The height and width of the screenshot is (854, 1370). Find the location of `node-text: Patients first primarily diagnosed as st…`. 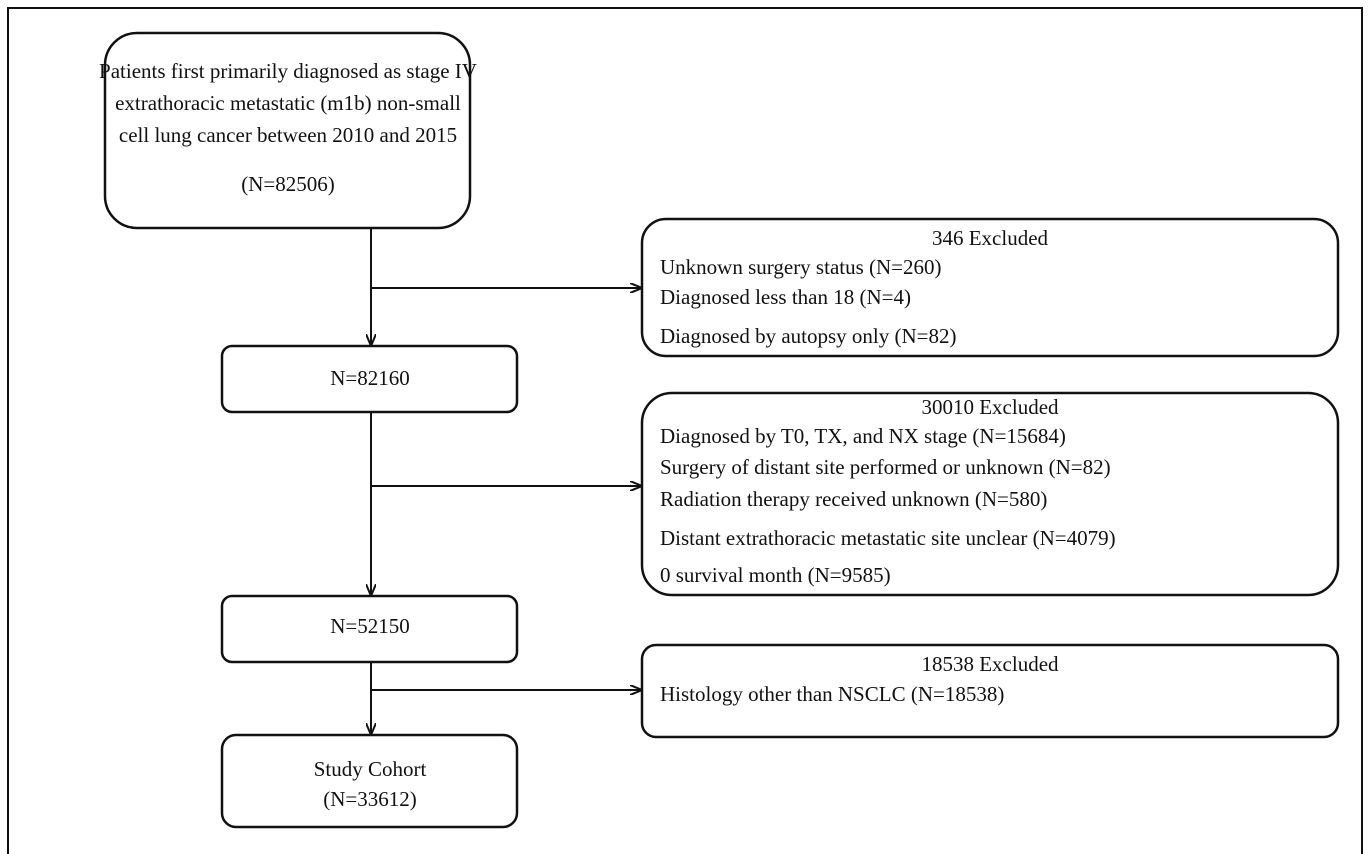

node-text: Patients first primarily diagnosed as st… is located at coordinates (288, 71).